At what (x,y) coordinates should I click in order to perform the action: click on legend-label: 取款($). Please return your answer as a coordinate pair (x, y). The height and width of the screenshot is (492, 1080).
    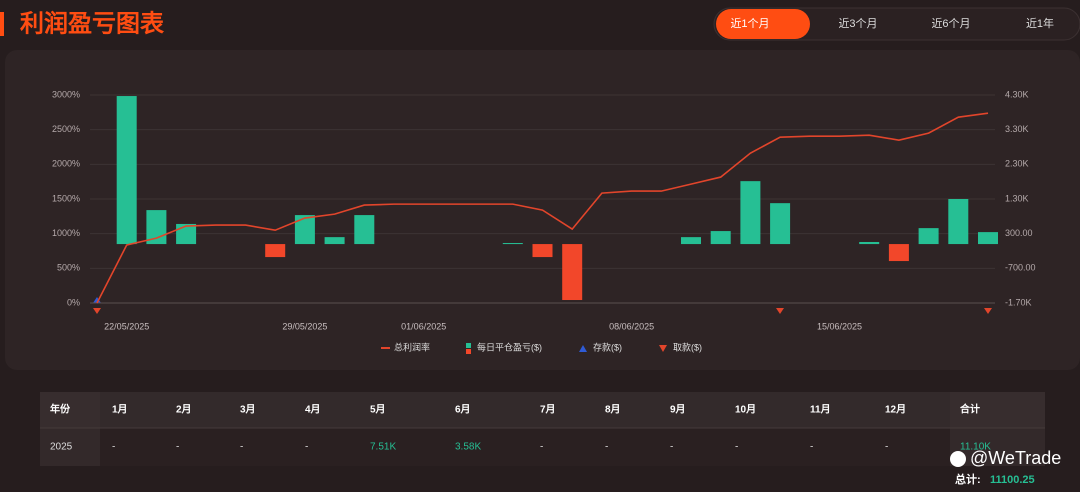
    Looking at the image, I should click on (687, 346).